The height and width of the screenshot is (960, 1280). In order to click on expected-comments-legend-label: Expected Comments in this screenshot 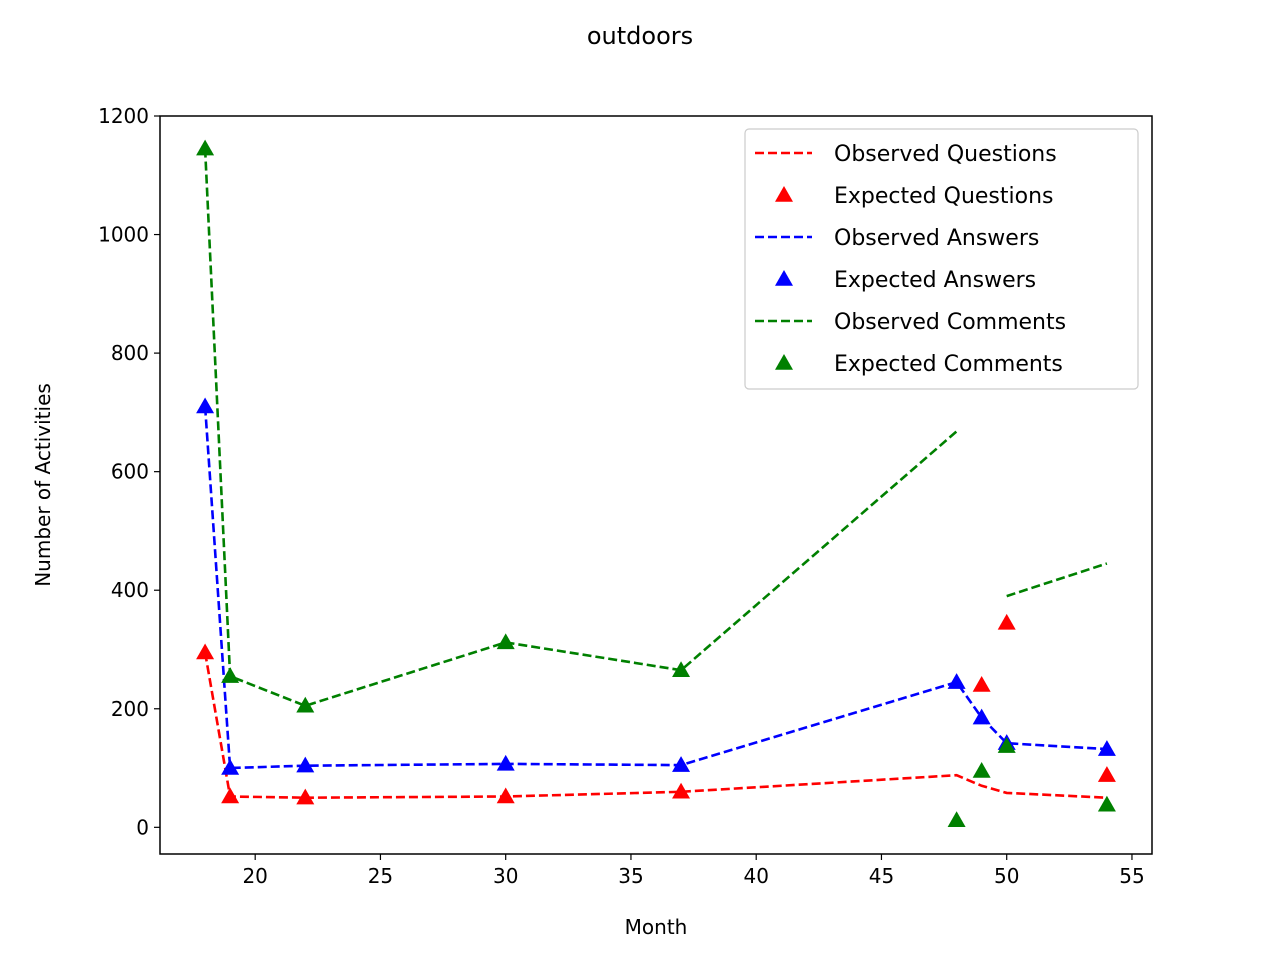, I will do `click(948, 364)`.